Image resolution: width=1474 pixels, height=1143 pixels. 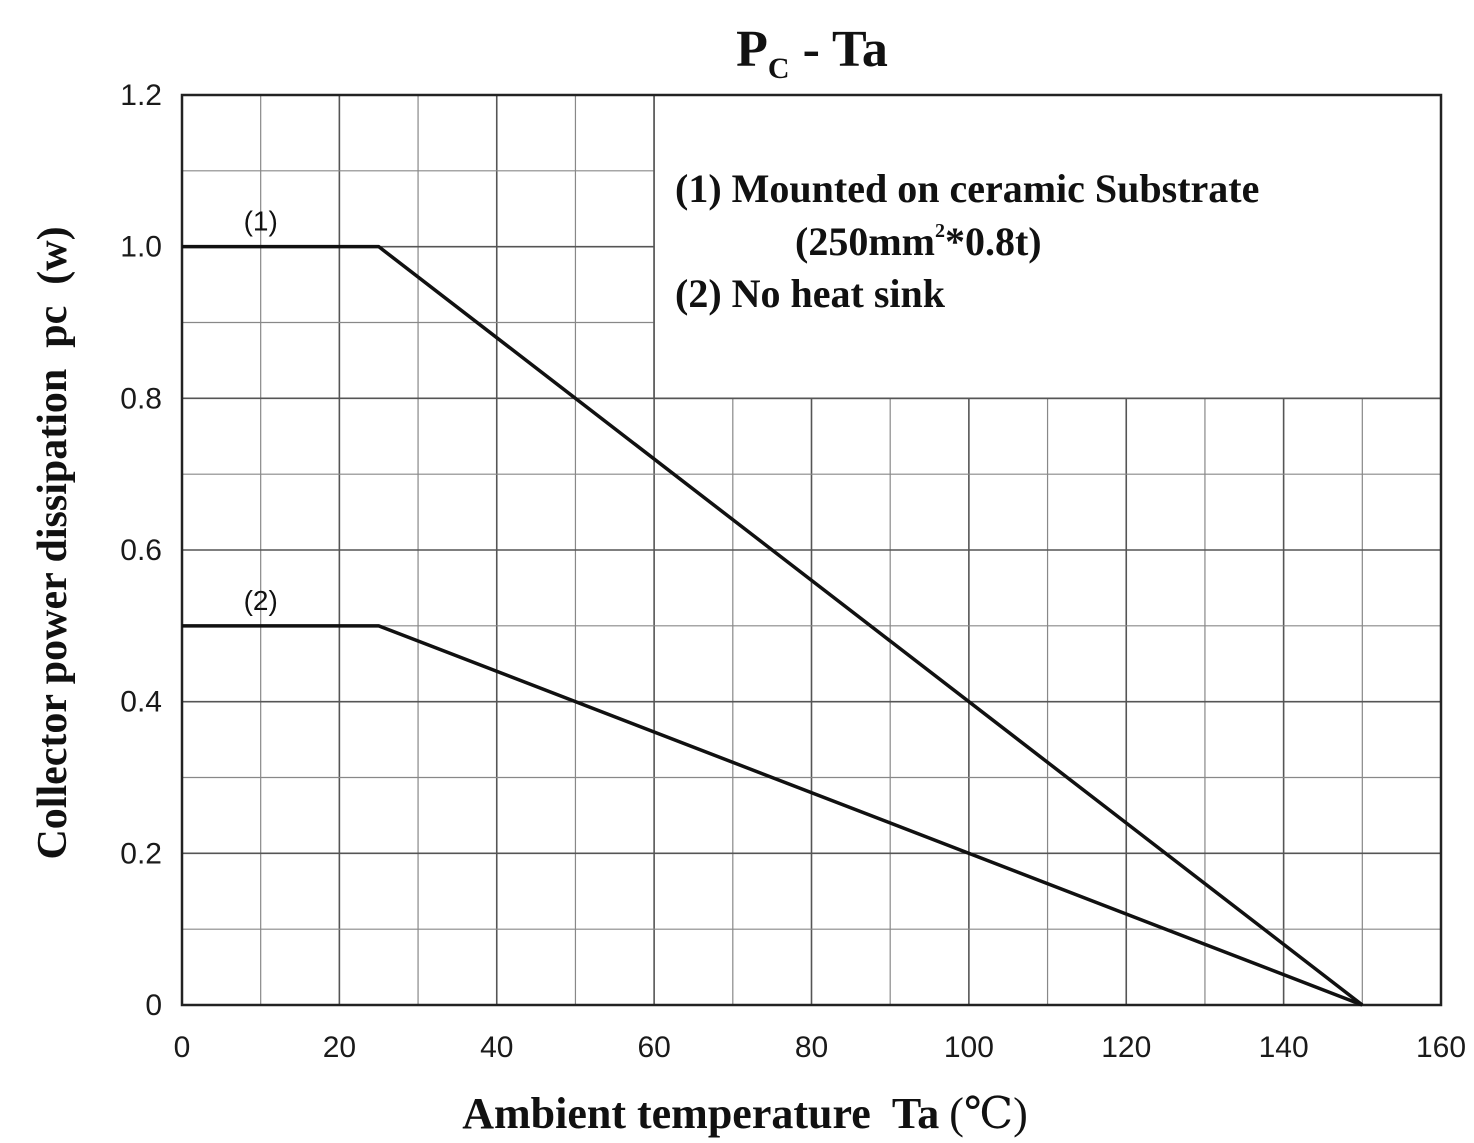 I want to click on x-tick-label: 160, so click(x=1441, y=1047).